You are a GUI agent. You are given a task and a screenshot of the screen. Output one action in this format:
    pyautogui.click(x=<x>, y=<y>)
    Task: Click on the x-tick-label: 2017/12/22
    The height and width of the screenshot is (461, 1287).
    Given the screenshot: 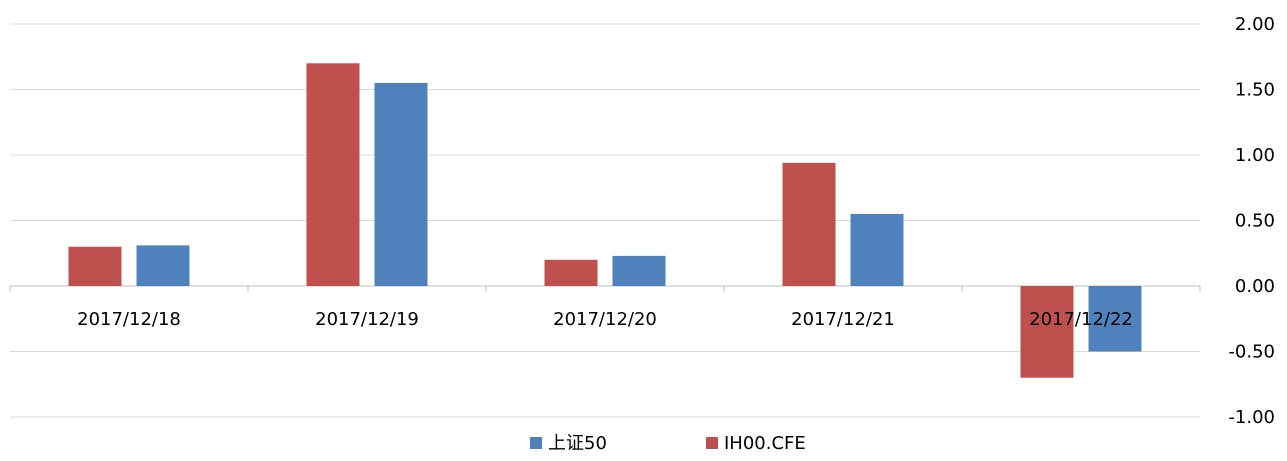 What is the action you would take?
    pyautogui.click(x=1081, y=319)
    